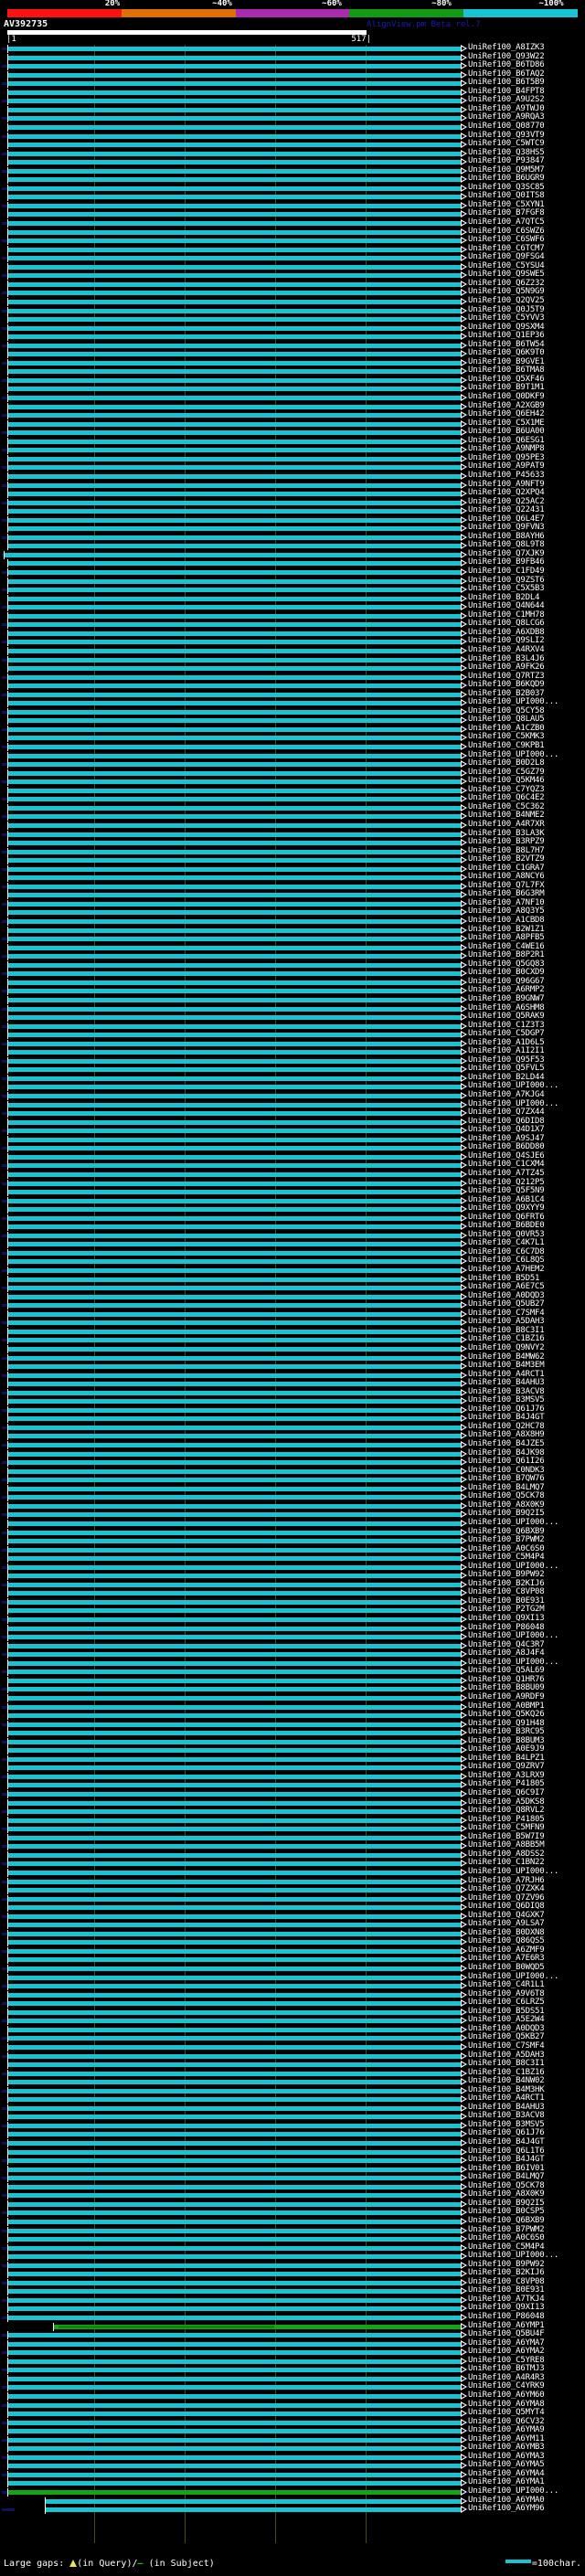  What do you see at coordinates (507, 676) in the screenshot?
I see `hit-label: UniRef100_Q7RTZ3` at bounding box center [507, 676].